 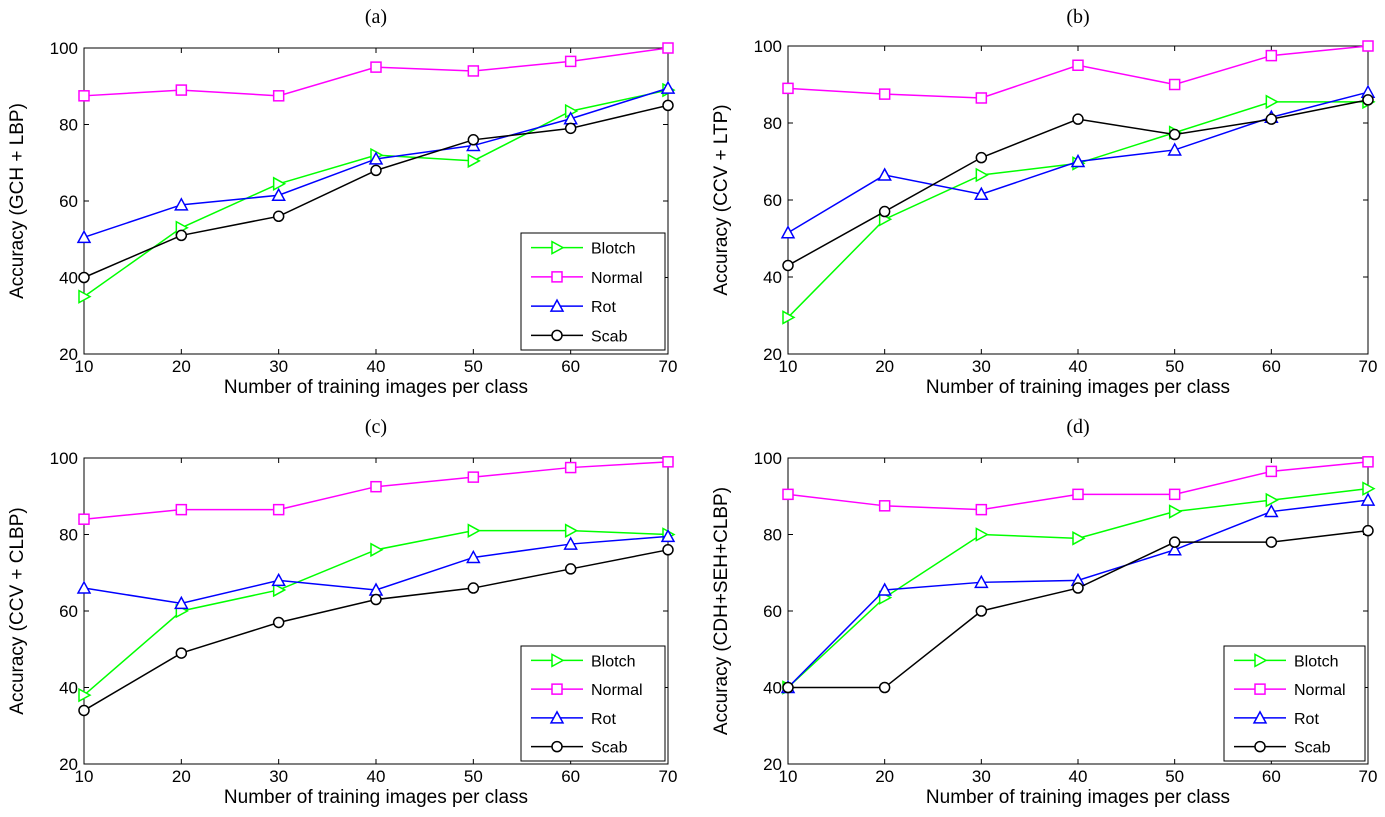 I want to click on series-line, so click(x=1078, y=486).